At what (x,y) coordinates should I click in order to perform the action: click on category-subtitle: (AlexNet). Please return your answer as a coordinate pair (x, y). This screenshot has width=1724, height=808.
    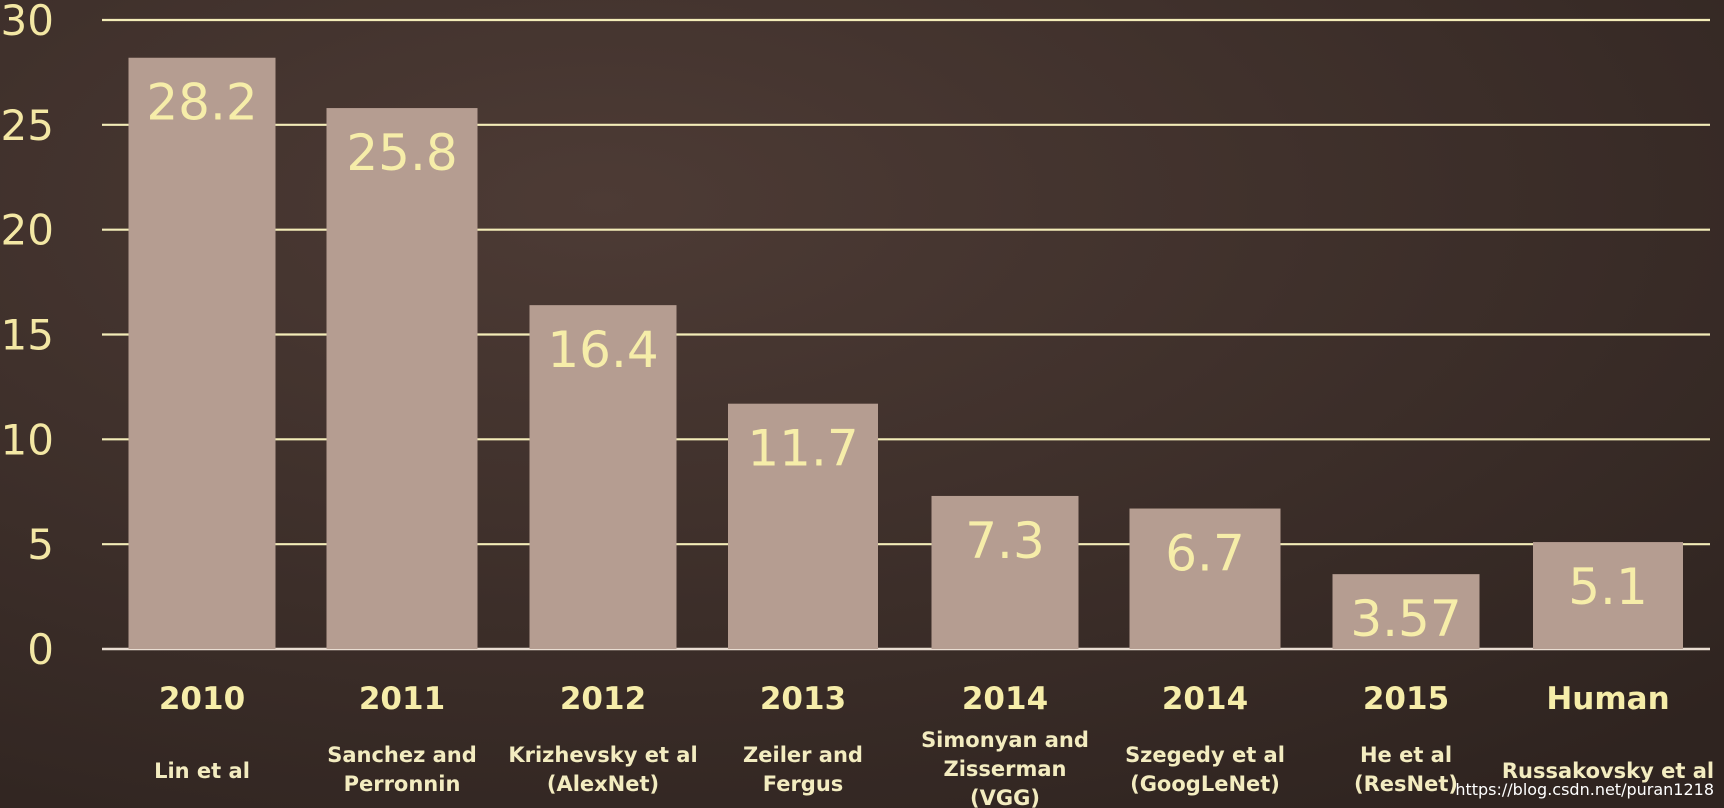
    Looking at the image, I should click on (603, 784).